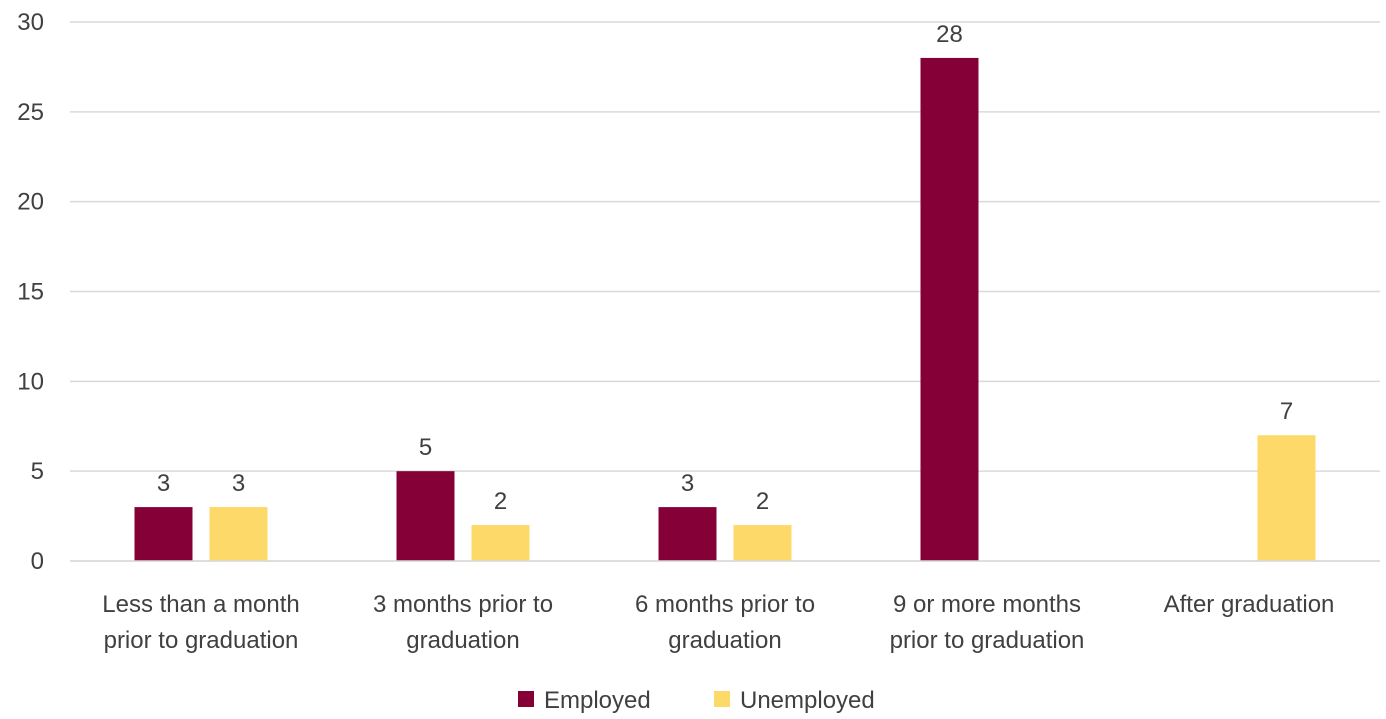 The image size is (1386, 719). Describe the element at coordinates (463, 604) in the screenshot. I see `x-category-label: 3 months prior to` at that location.